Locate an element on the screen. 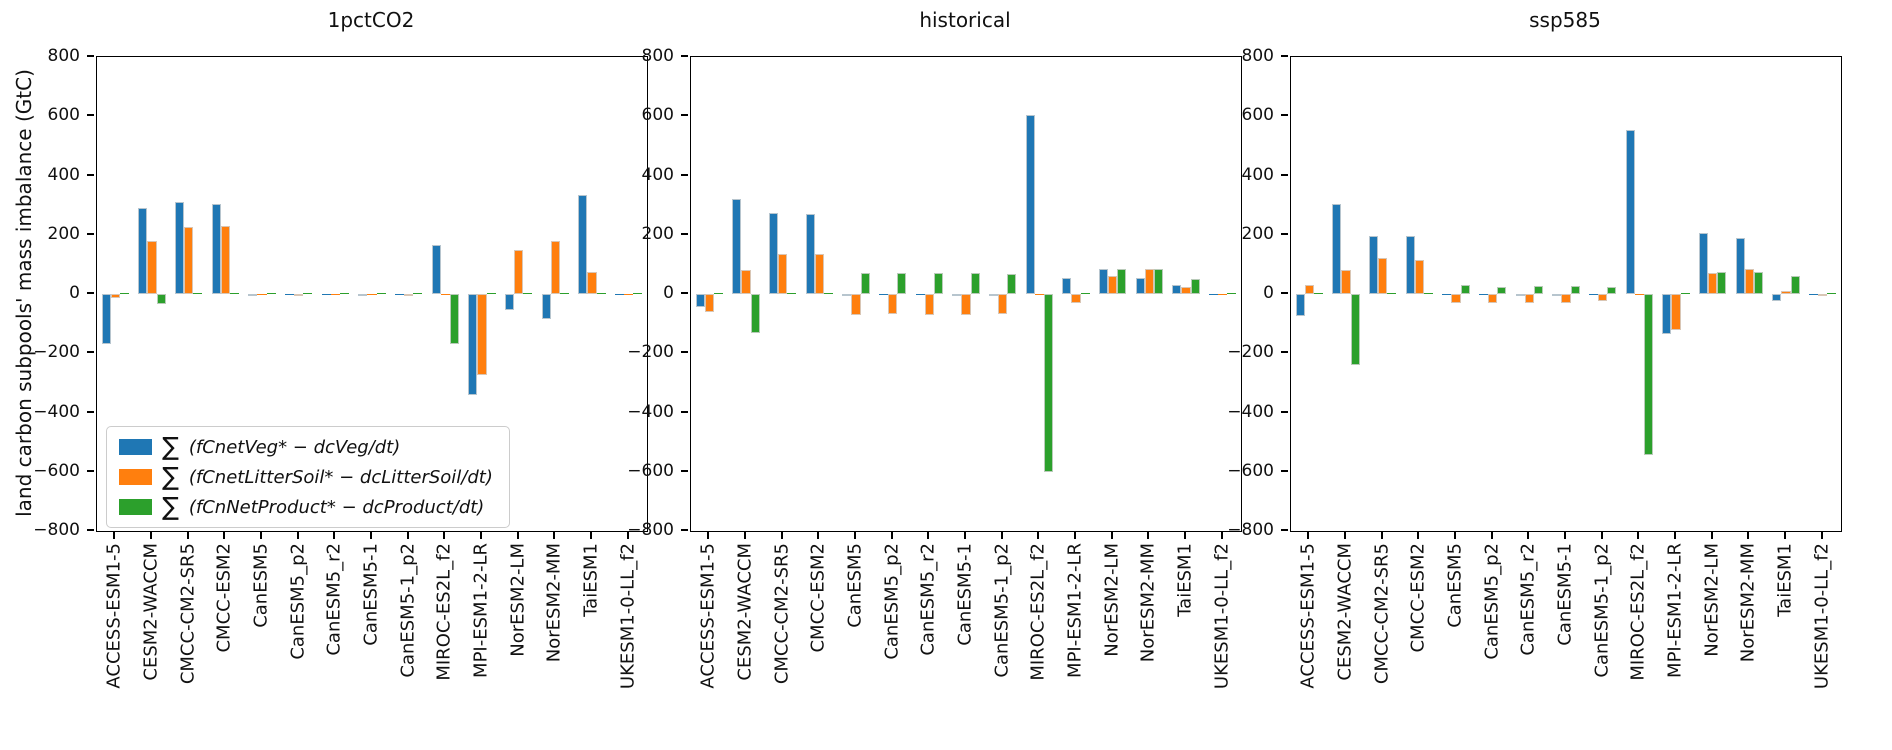  bar-UKESM1-0-LL_f2-s0 is located at coordinates (619, 294).